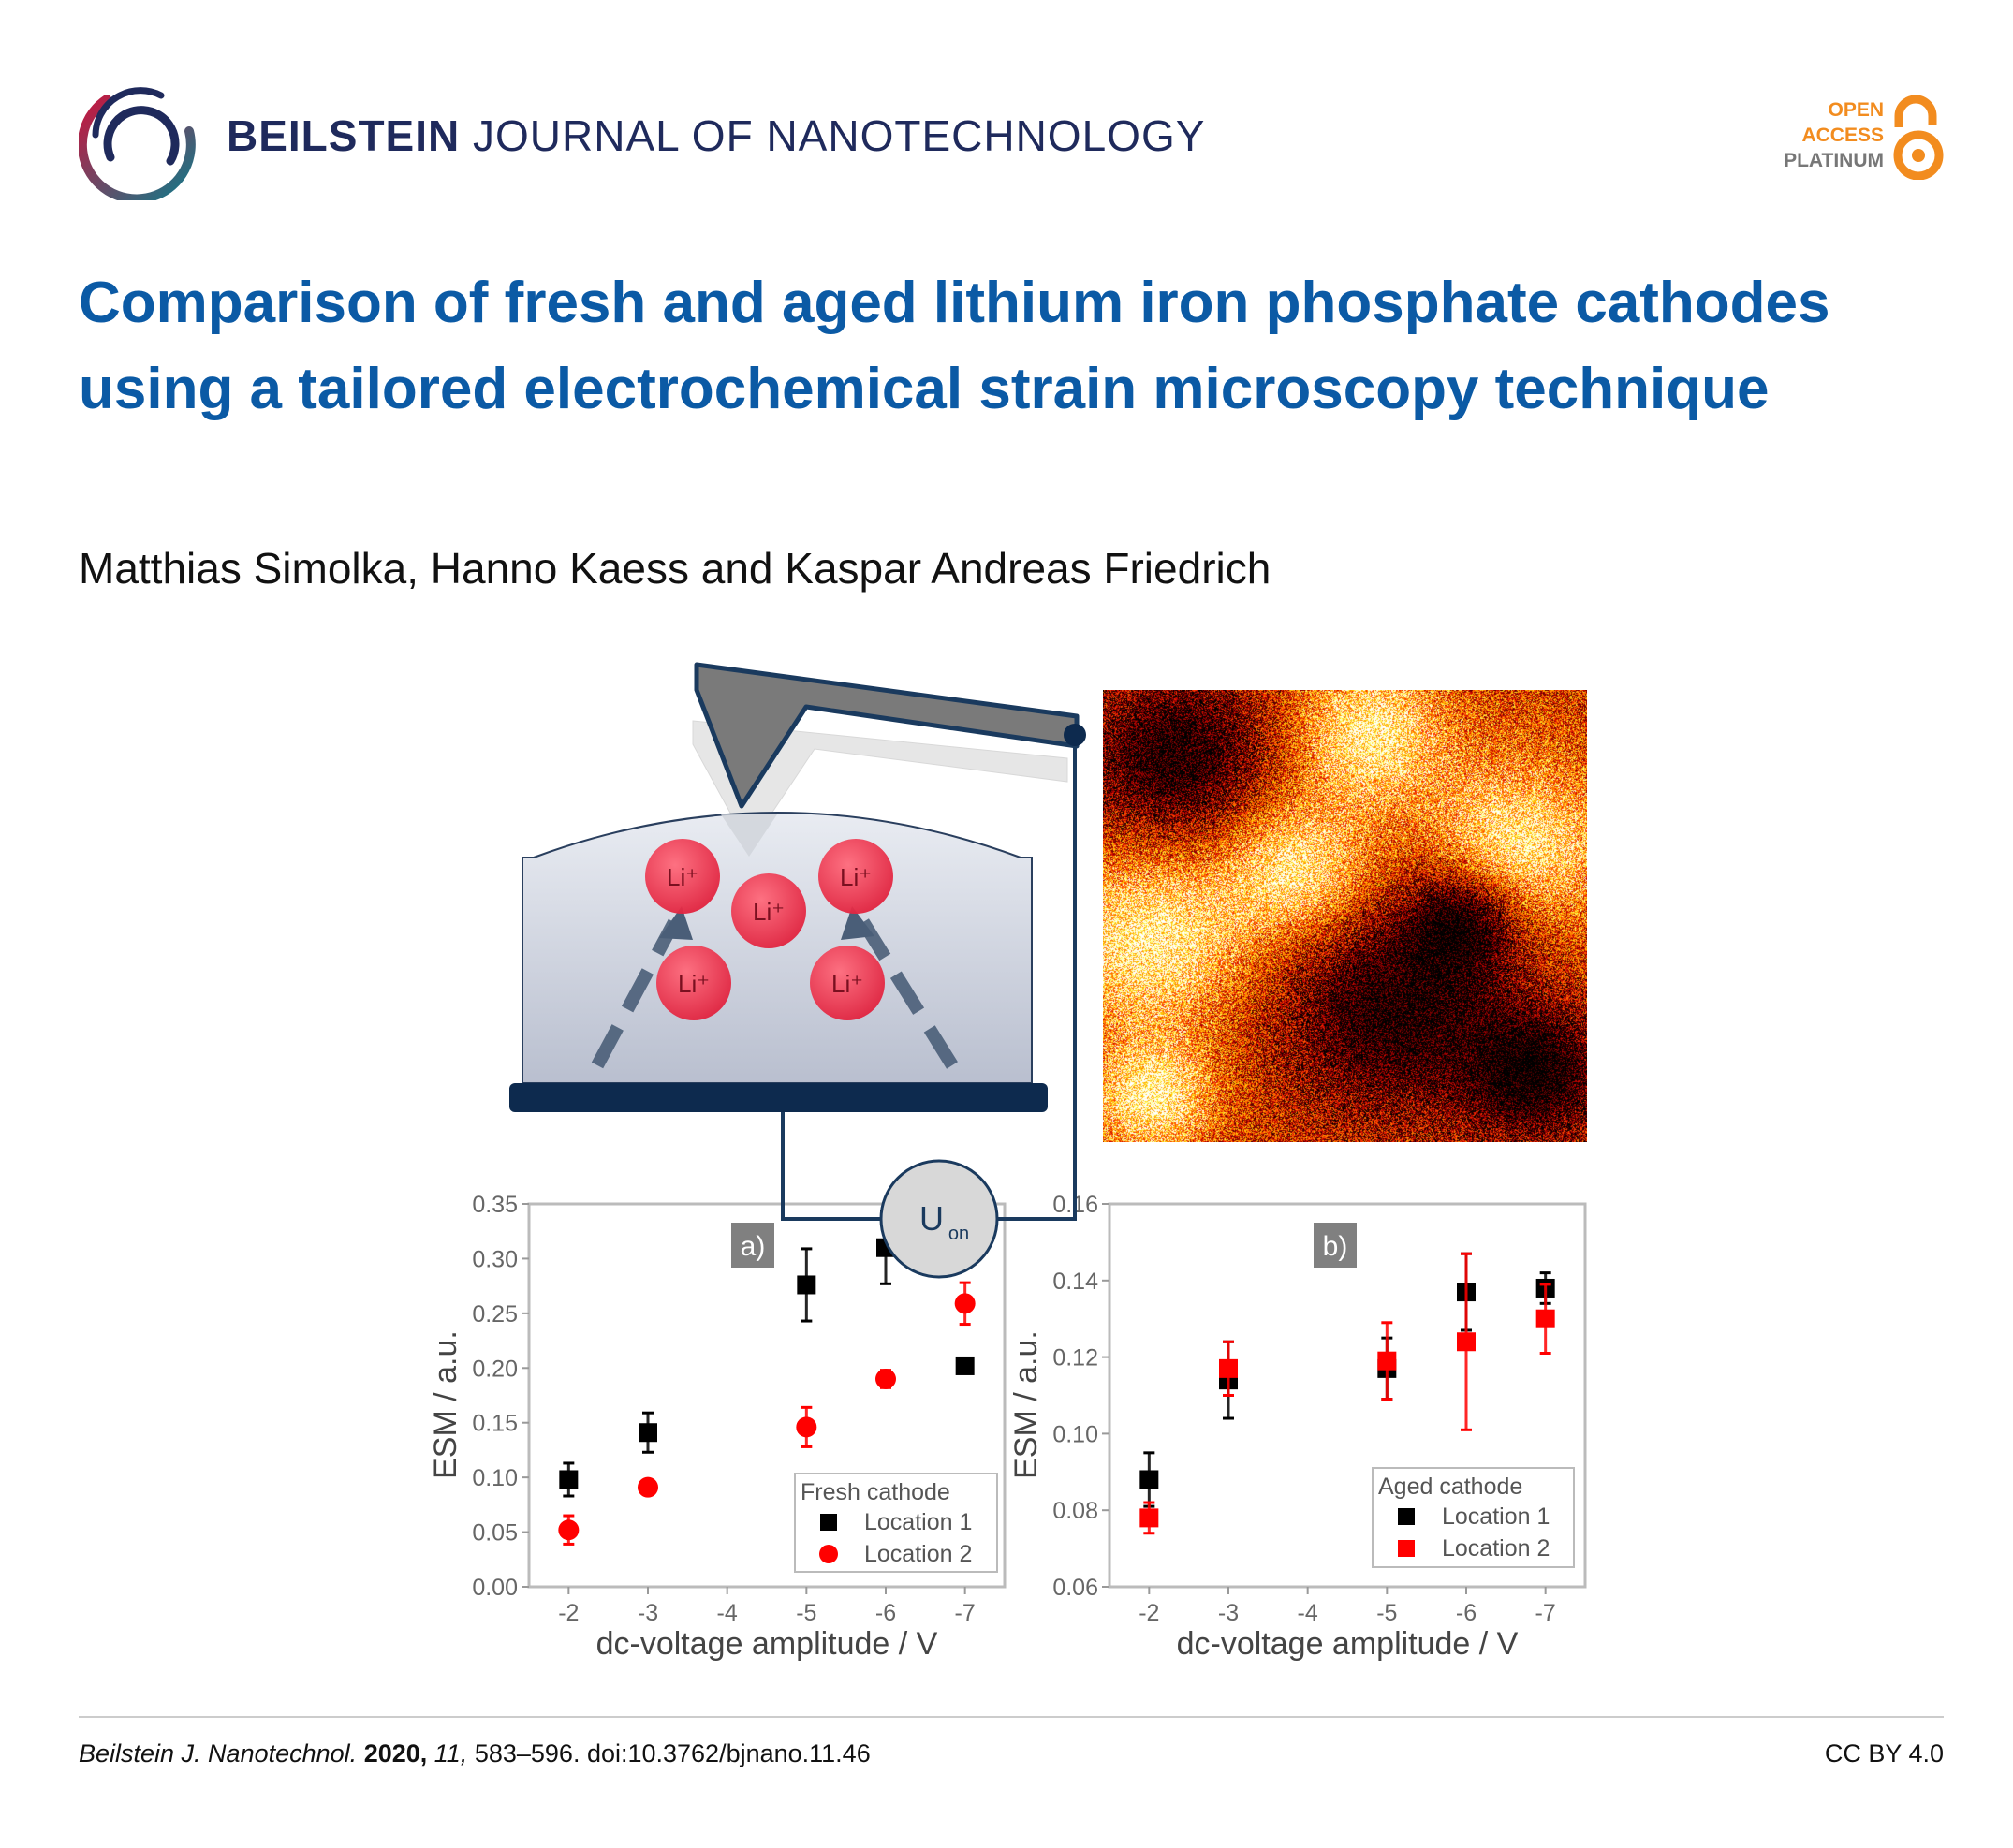 The width and height of the screenshot is (2013, 1848). What do you see at coordinates (495, 1259) in the screenshot?
I see `y-tick-label: 0.30` at bounding box center [495, 1259].